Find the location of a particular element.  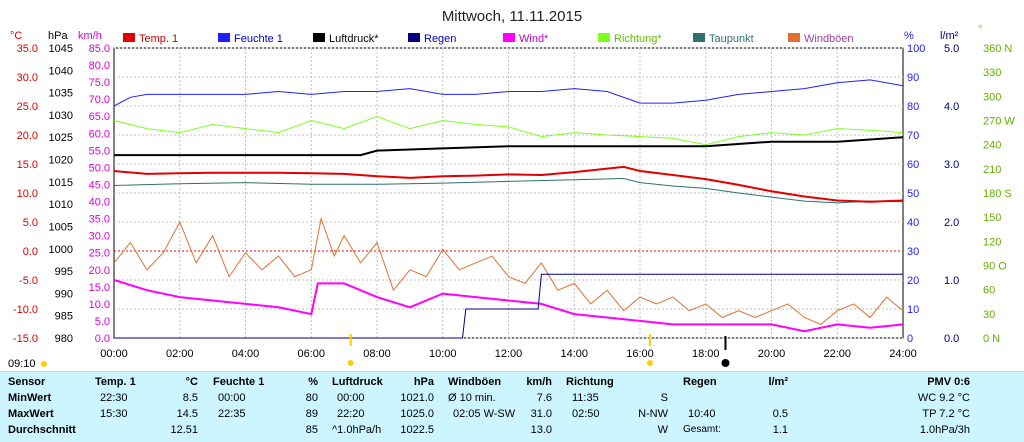

wind-10min-value: 7.6 is located at coordinates (544, 398).